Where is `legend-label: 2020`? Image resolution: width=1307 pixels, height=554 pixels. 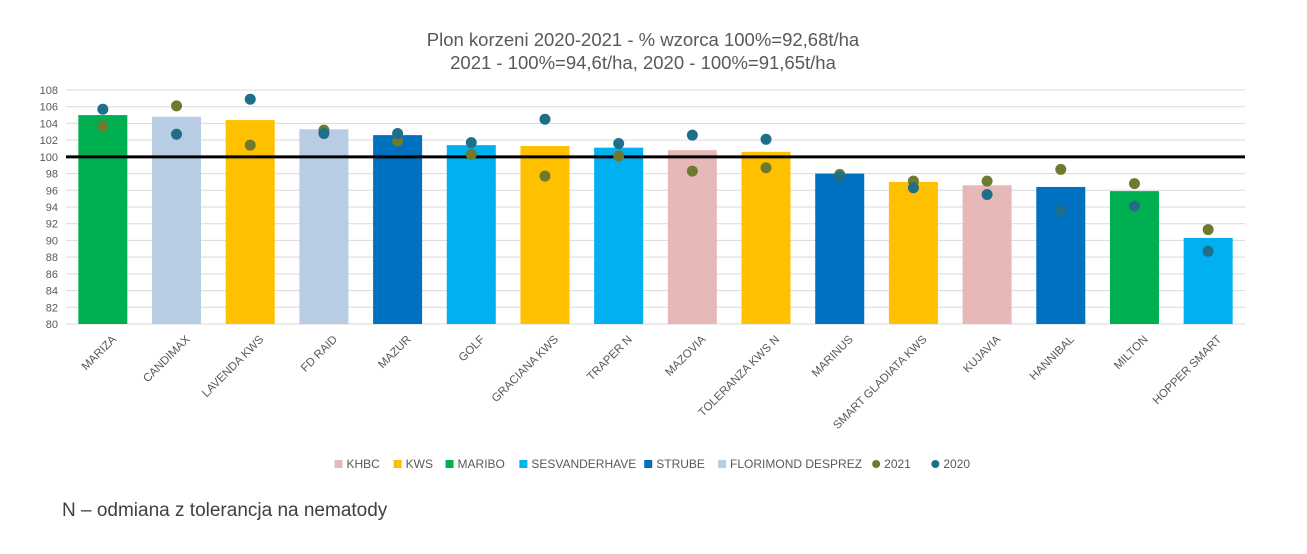 legend-label: 2020 is located at coordinates (956, 464).